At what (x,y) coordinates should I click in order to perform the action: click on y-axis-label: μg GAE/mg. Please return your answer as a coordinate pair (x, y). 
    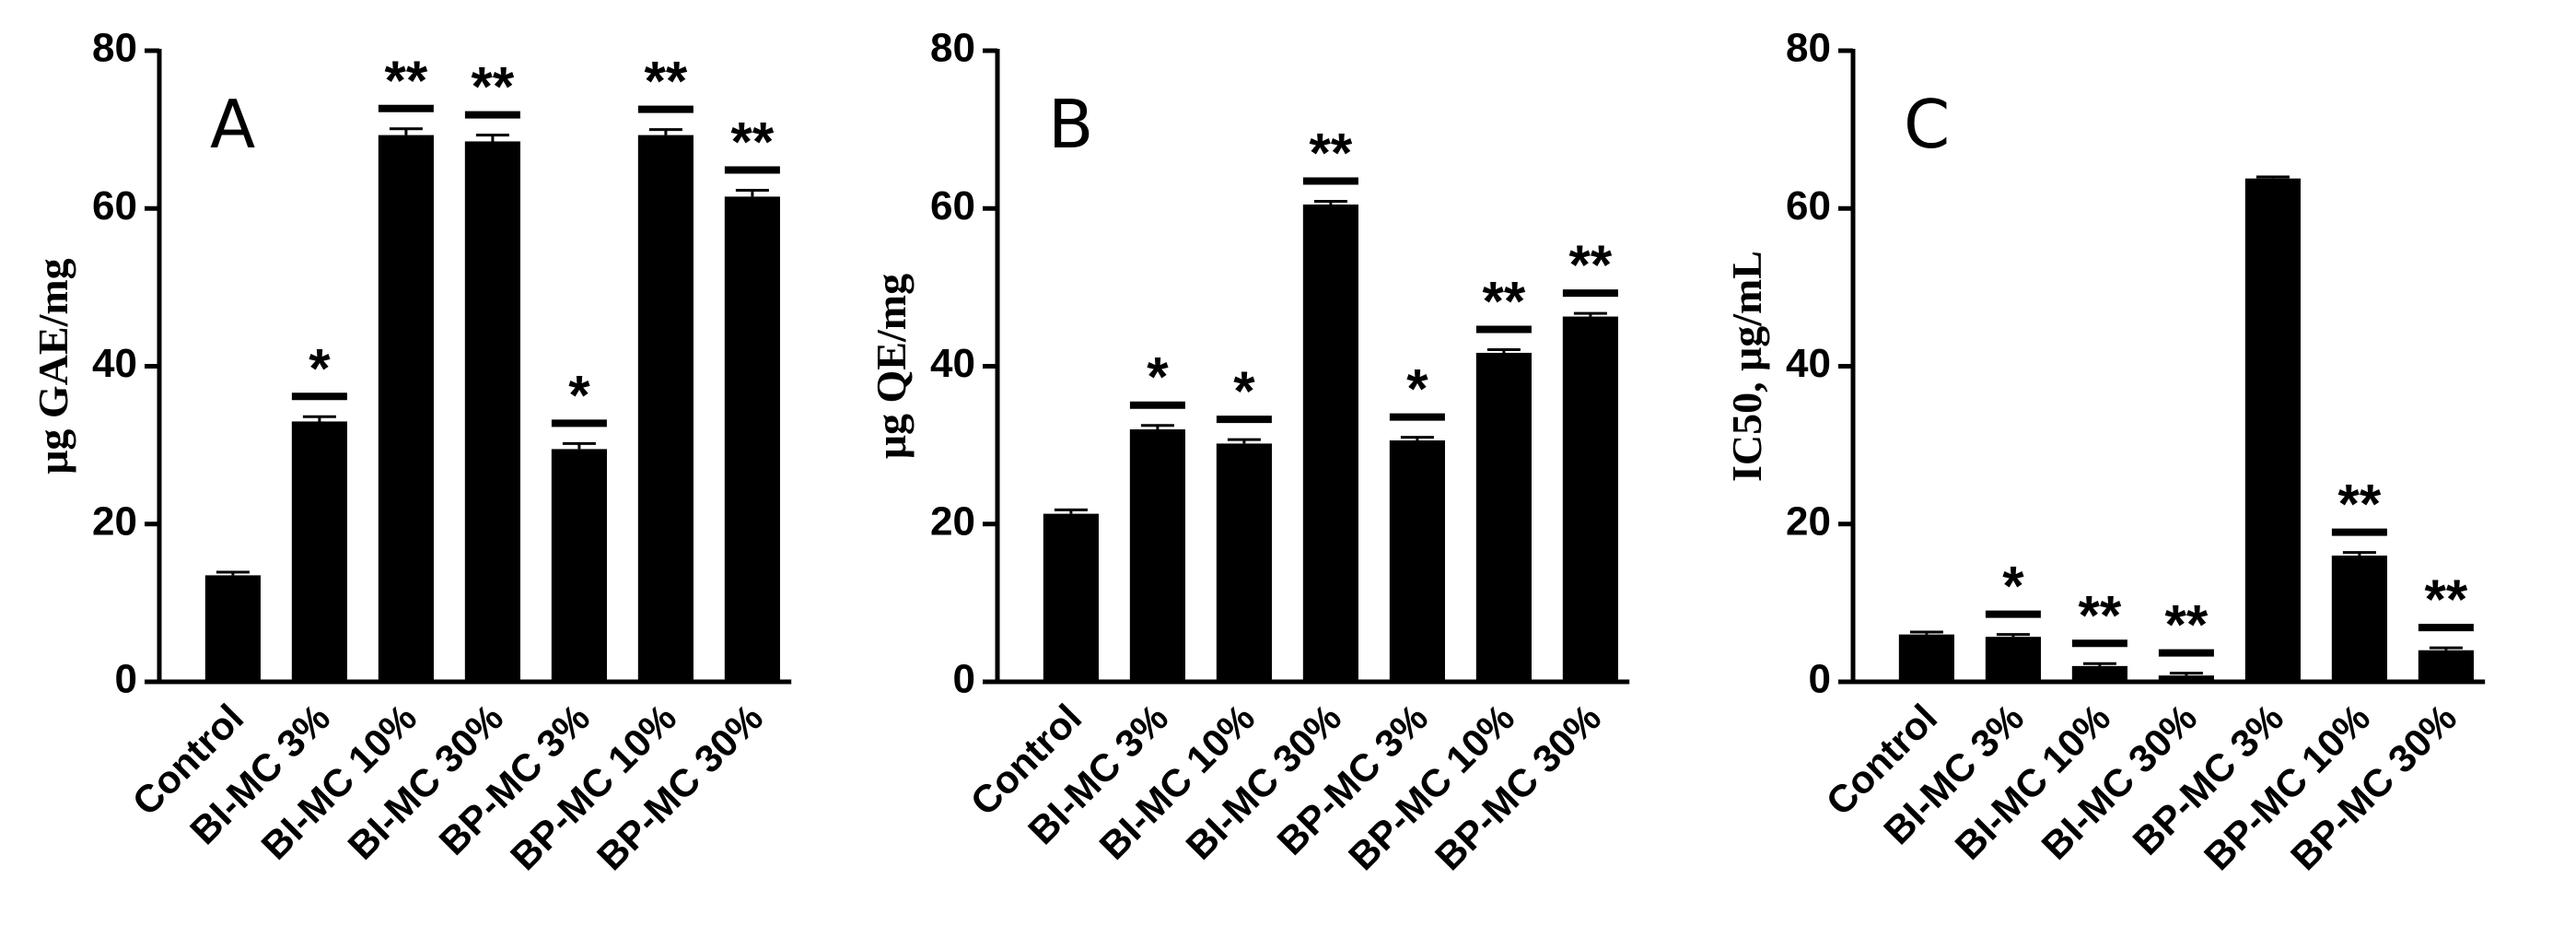
    Looking at the image, I should click on (52, 366).